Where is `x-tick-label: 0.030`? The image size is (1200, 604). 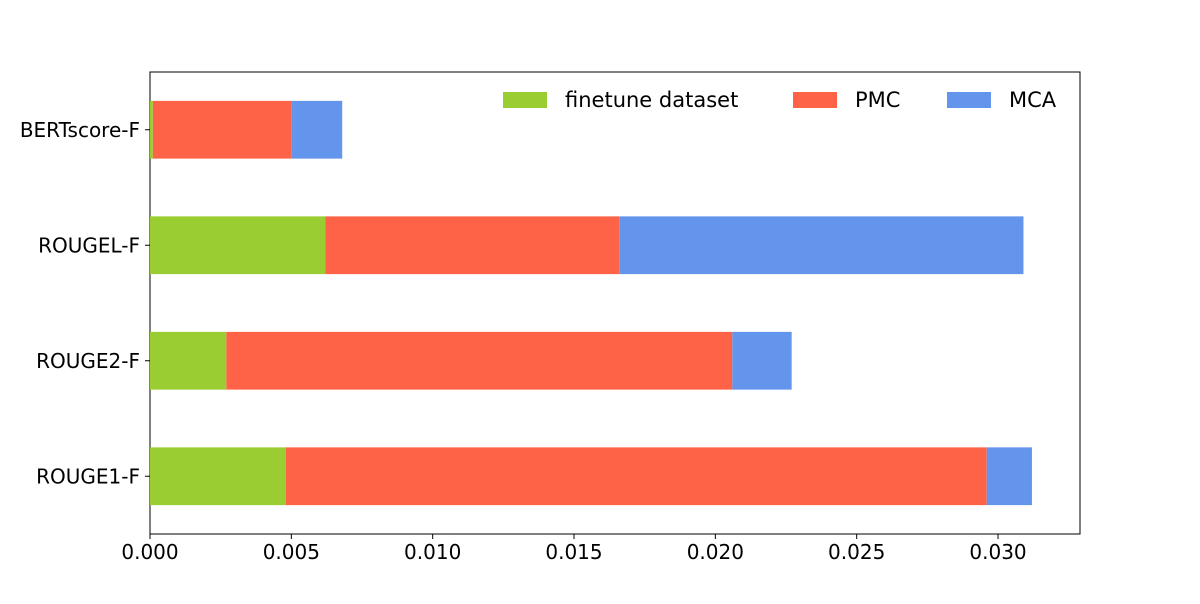
x-tick-label: 0.030 is located at coordinates (997, 552).